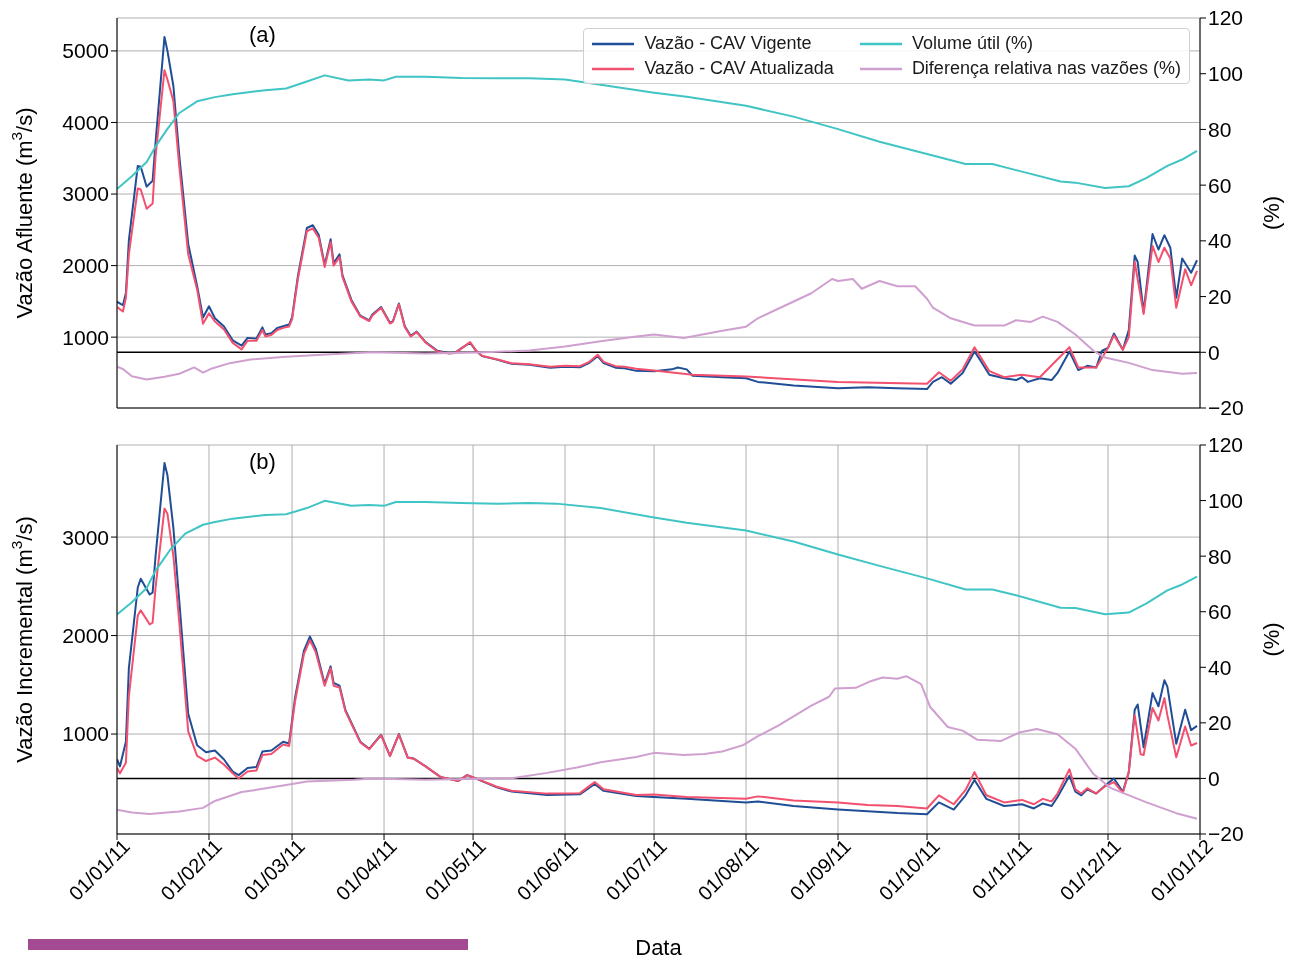 The height and width of the screenshot is (963, 1291). I want to click on x-axis-title: Data, so click(659, 947).